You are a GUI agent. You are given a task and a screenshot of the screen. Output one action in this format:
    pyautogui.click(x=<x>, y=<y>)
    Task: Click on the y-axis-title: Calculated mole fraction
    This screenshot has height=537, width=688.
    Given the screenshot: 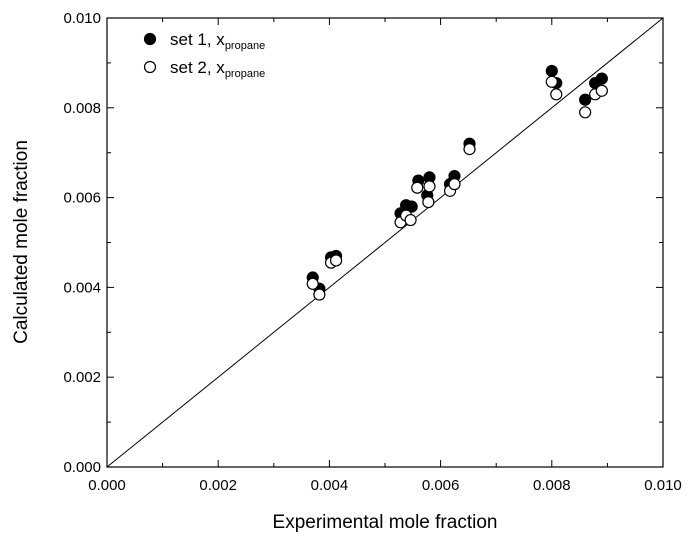 What is the action you would take?
    pyautogui.click(x=21, y=242)
    